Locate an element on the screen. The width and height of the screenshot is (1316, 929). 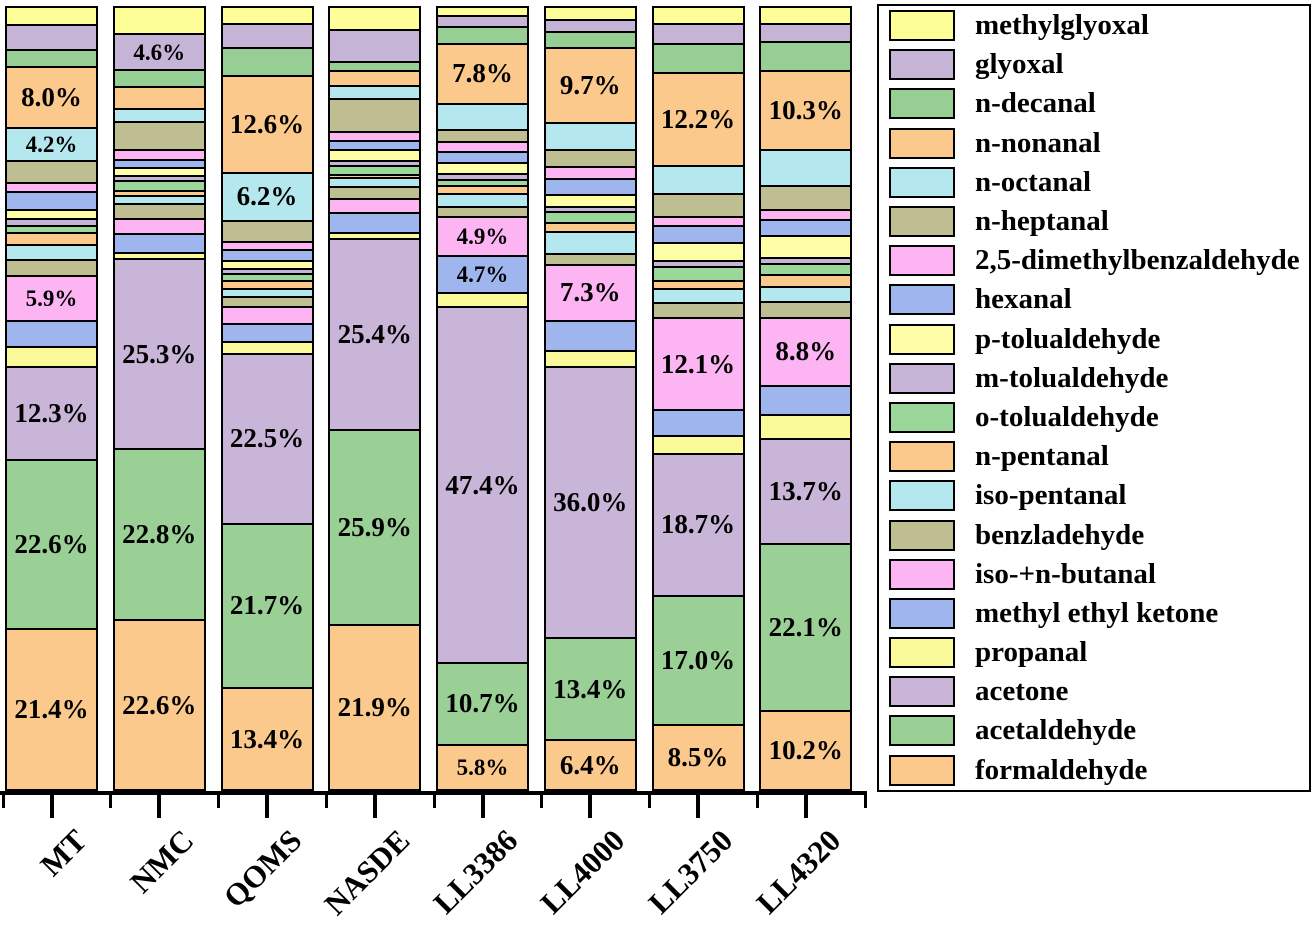
segment-hexanal-QOMS is located at coordinates (267, 254).